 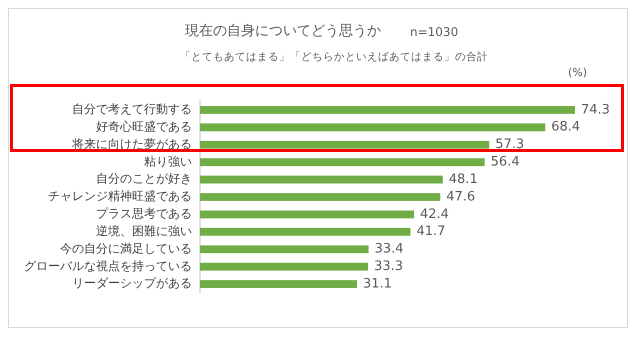 I want to click on data-label: 68.4, so click(x=565, y=127).